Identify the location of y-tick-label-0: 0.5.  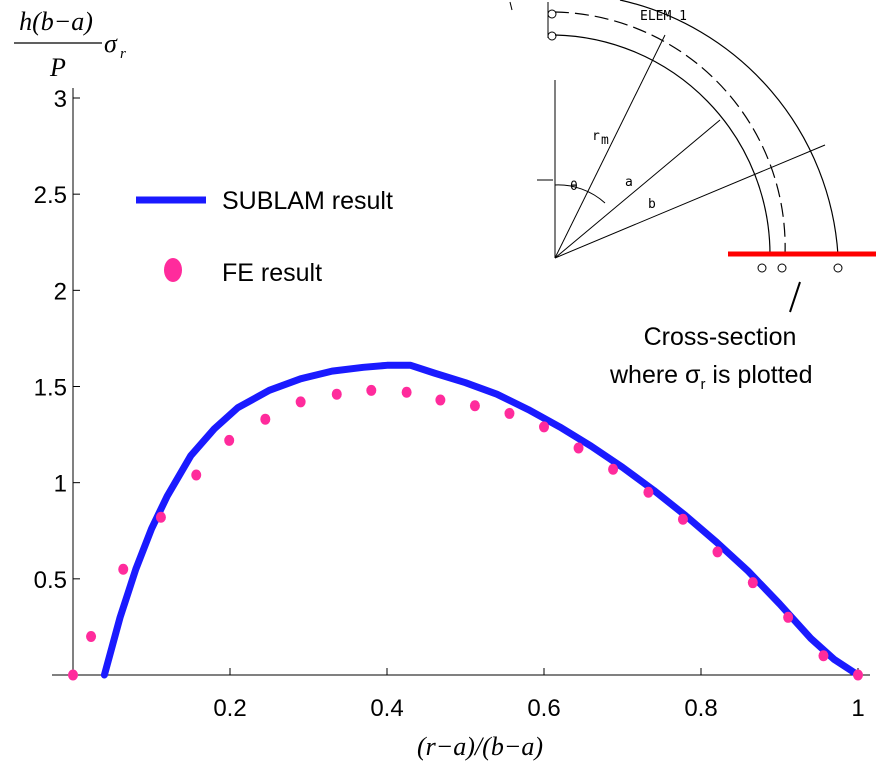
(50, 580).